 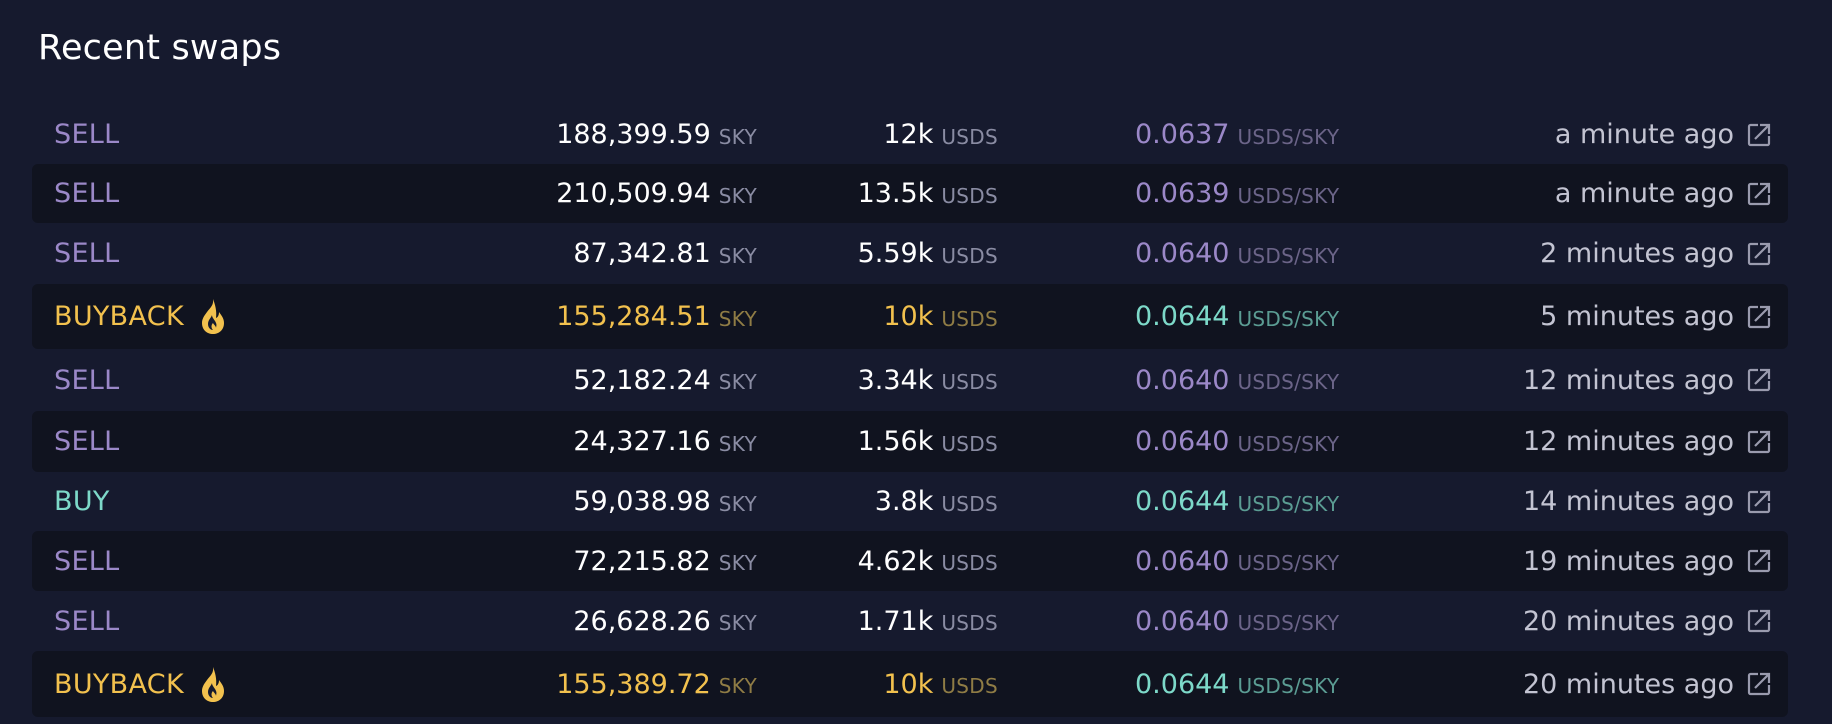 What do you see at coordinates (160, 48) in the screenshot?
I see `page-title: Recent swaps` at bounding box center [160, 48].